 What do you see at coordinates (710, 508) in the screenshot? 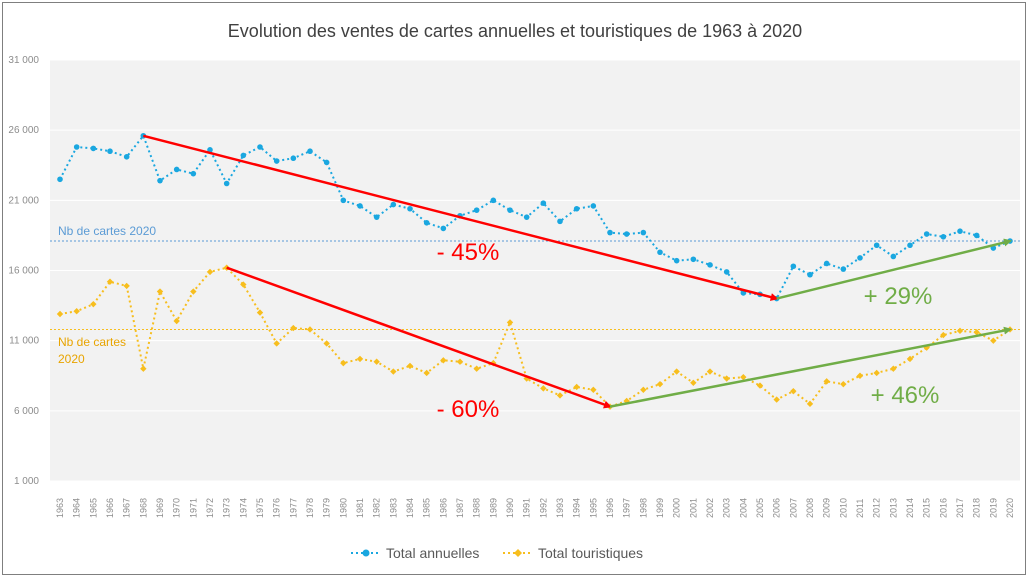
I see `x-tick-label: 2002` at bounding box center [710, 508].